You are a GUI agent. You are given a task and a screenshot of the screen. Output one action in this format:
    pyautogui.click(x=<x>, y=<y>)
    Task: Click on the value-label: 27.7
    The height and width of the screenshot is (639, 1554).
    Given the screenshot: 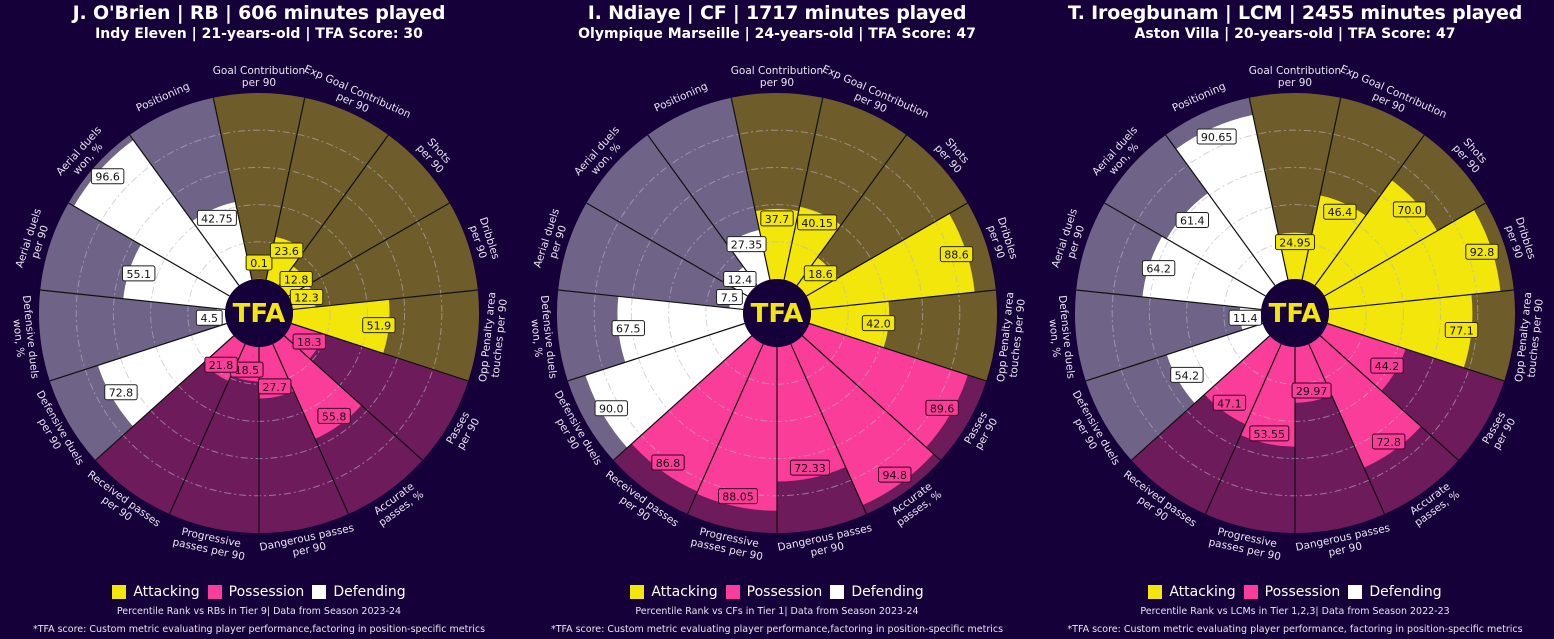 What is the action you would take?
    pyautogui.click(x=275, y=386)
    